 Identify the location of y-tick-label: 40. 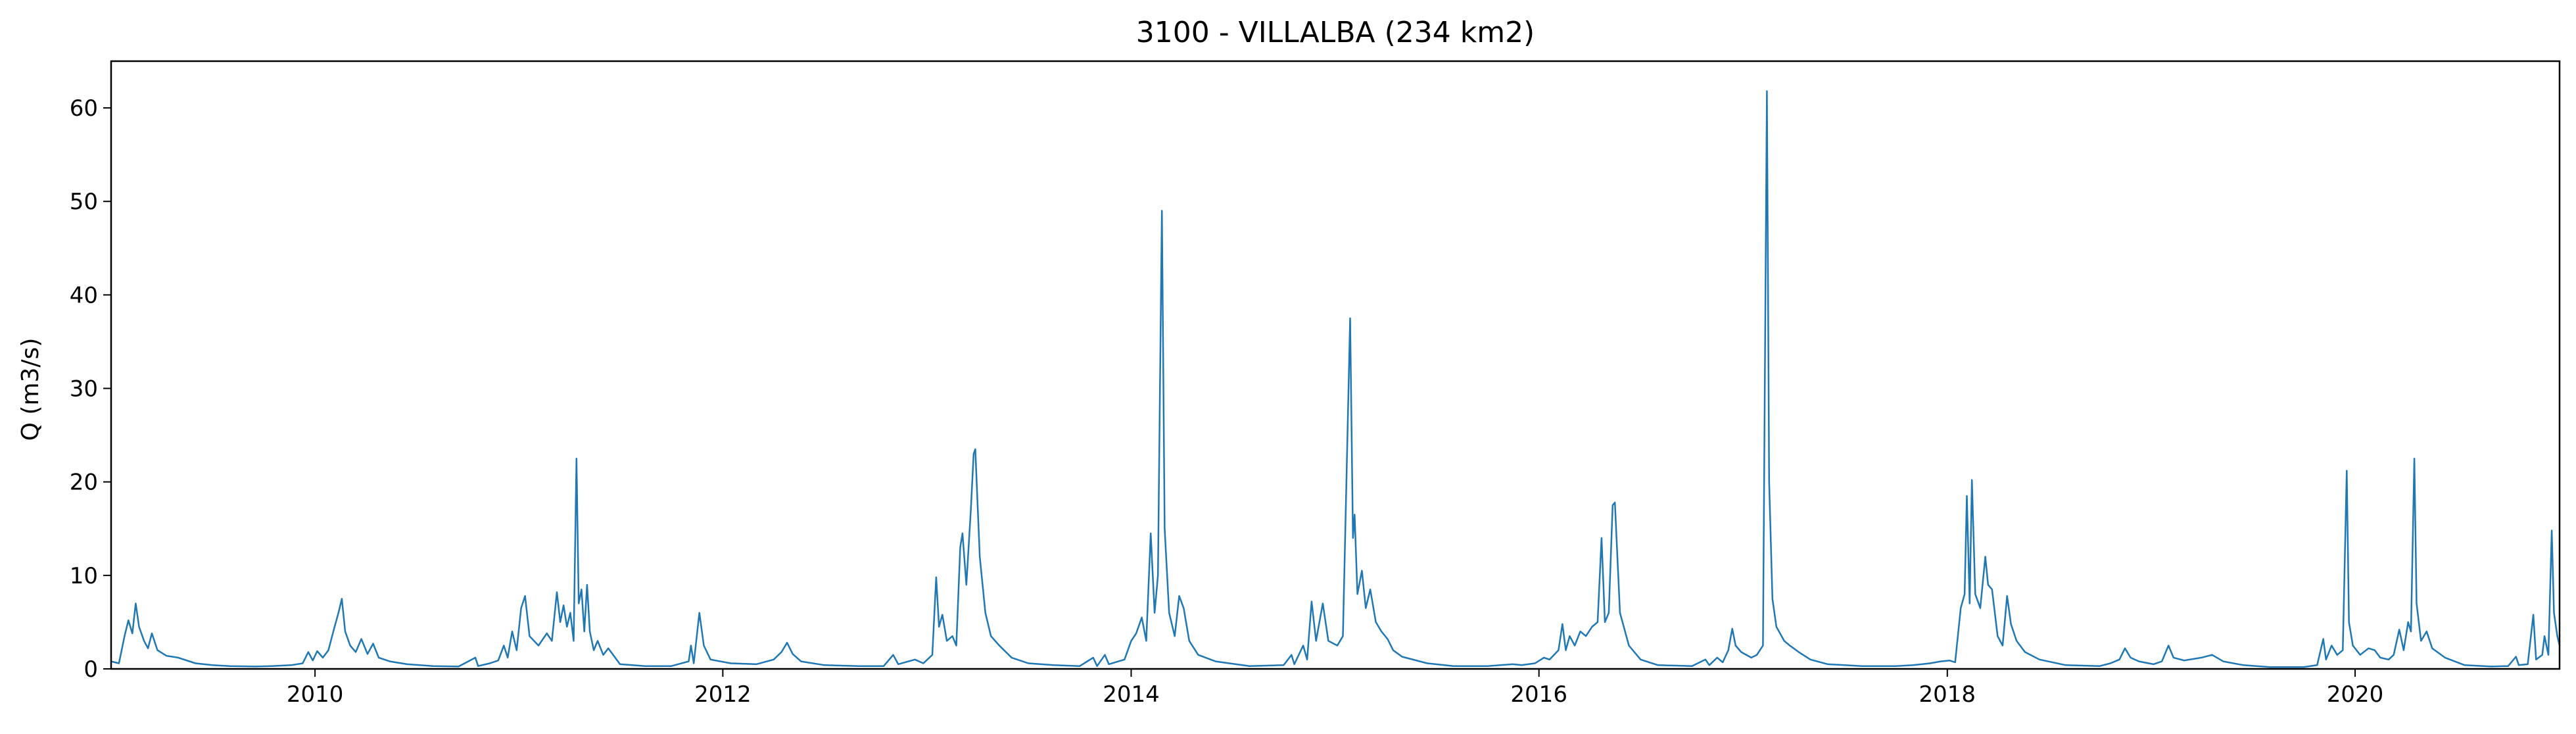
(84, 295).